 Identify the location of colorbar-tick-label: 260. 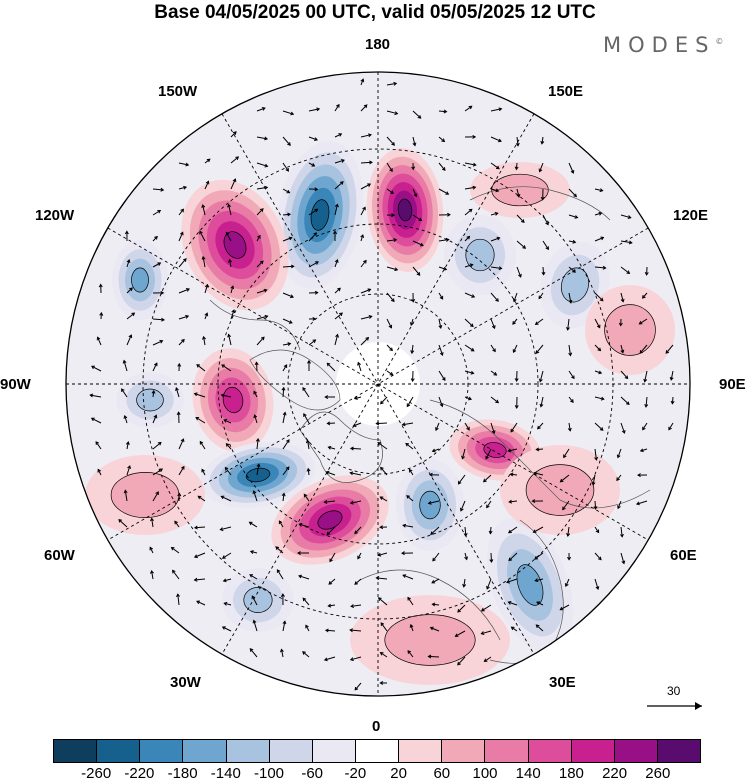
(658, 773).